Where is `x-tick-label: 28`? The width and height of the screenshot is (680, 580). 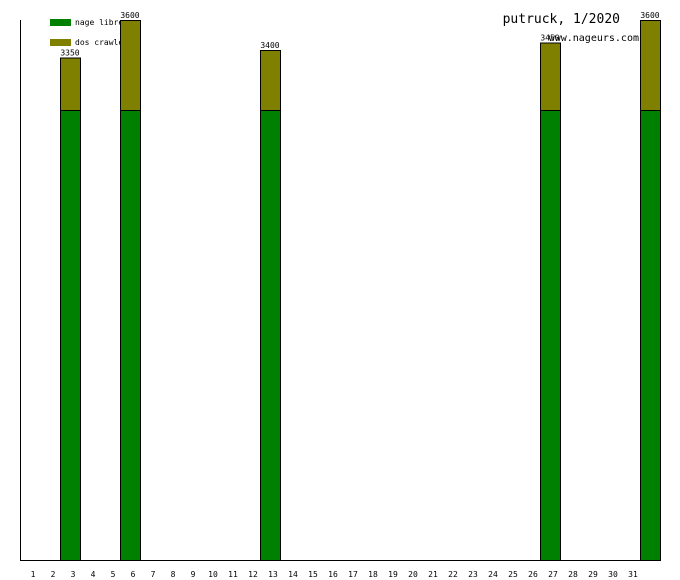
x-tick-label: 28 is located at coordinates (573, 574).